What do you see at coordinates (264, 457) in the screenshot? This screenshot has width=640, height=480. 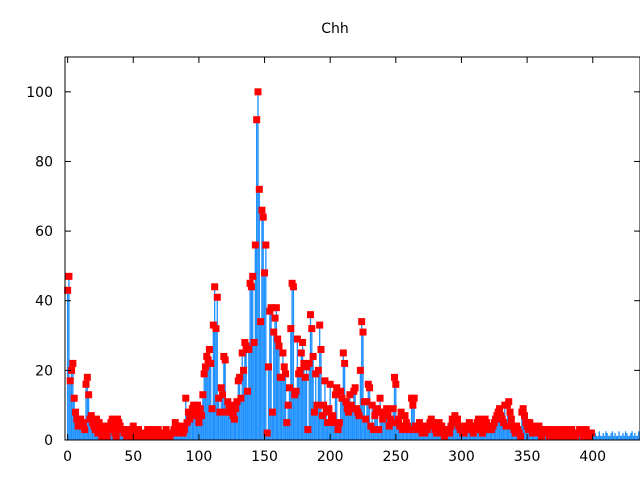 I see `x-tick-label: 150` at bounding box center [264, 457].